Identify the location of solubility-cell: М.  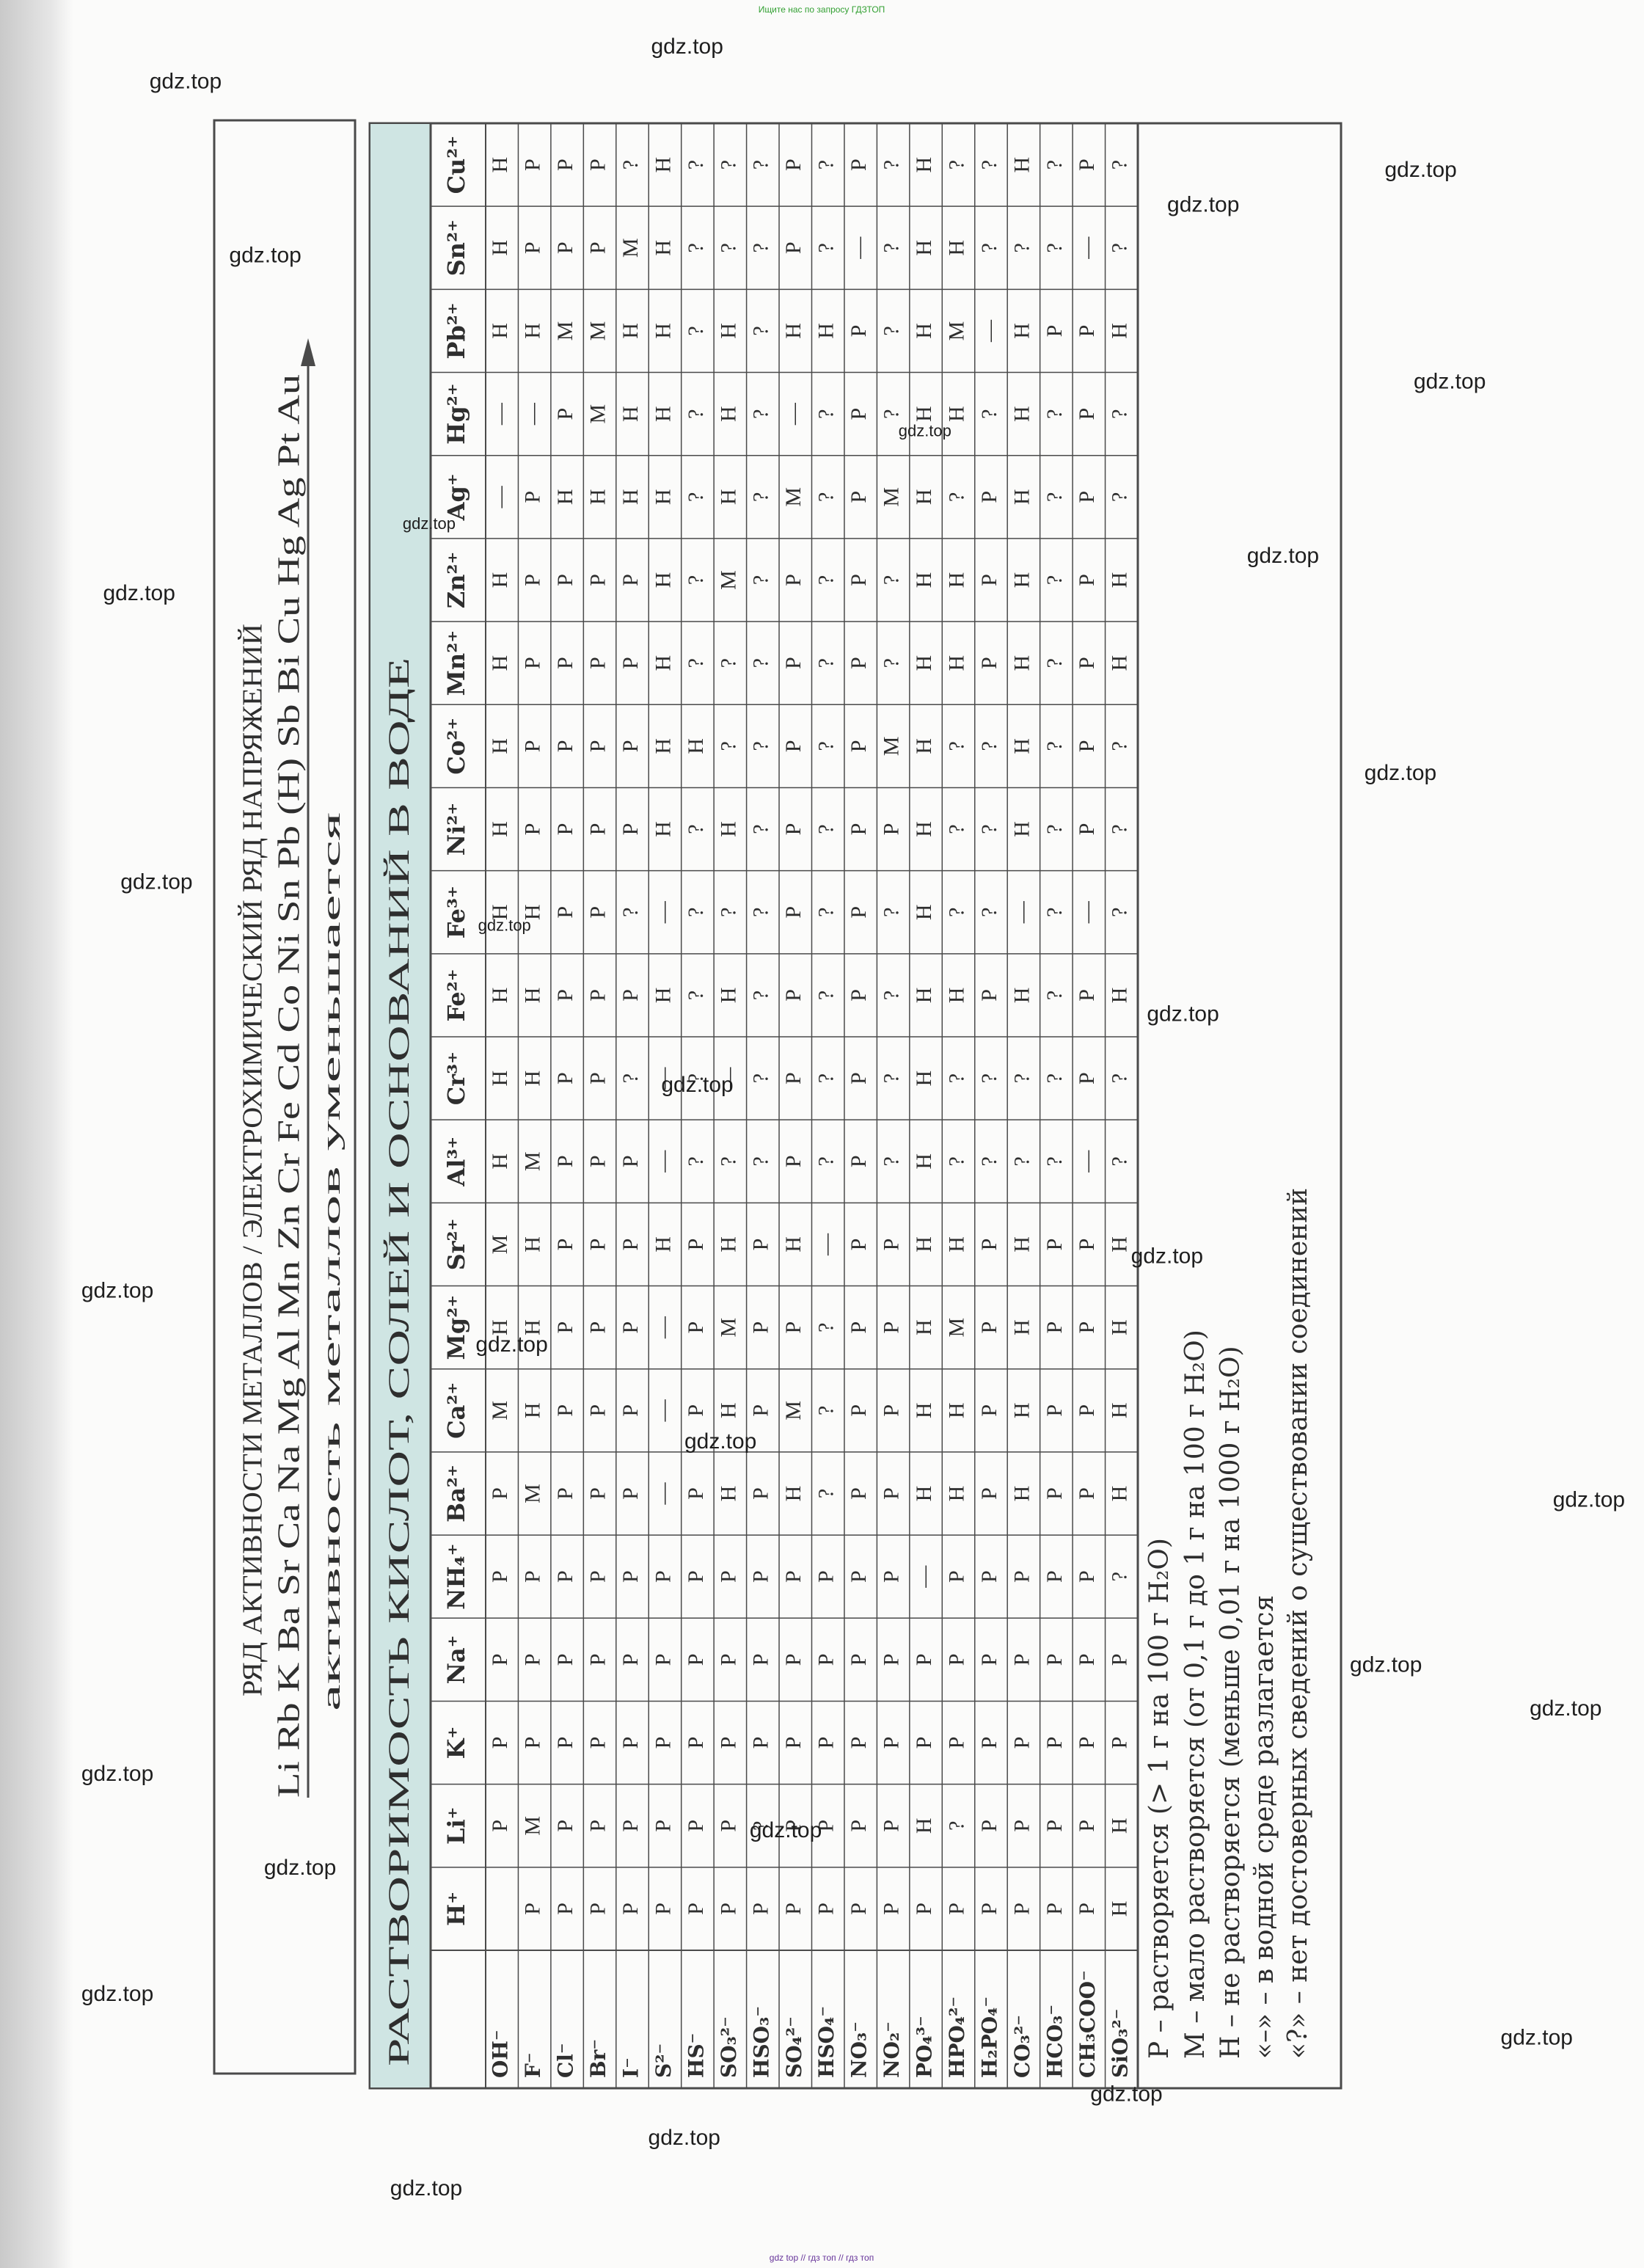
(533, 1161).